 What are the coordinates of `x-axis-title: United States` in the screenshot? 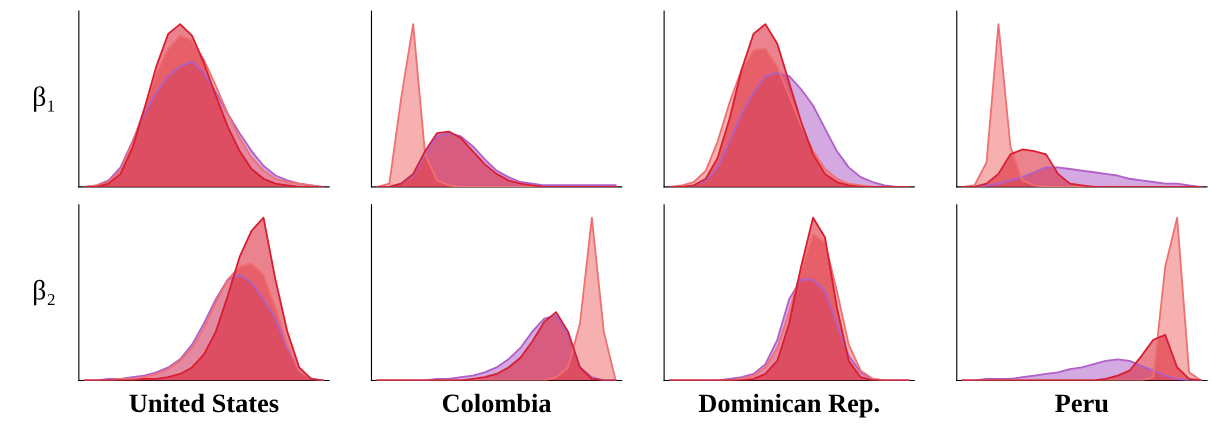 It's located at (204, 403).